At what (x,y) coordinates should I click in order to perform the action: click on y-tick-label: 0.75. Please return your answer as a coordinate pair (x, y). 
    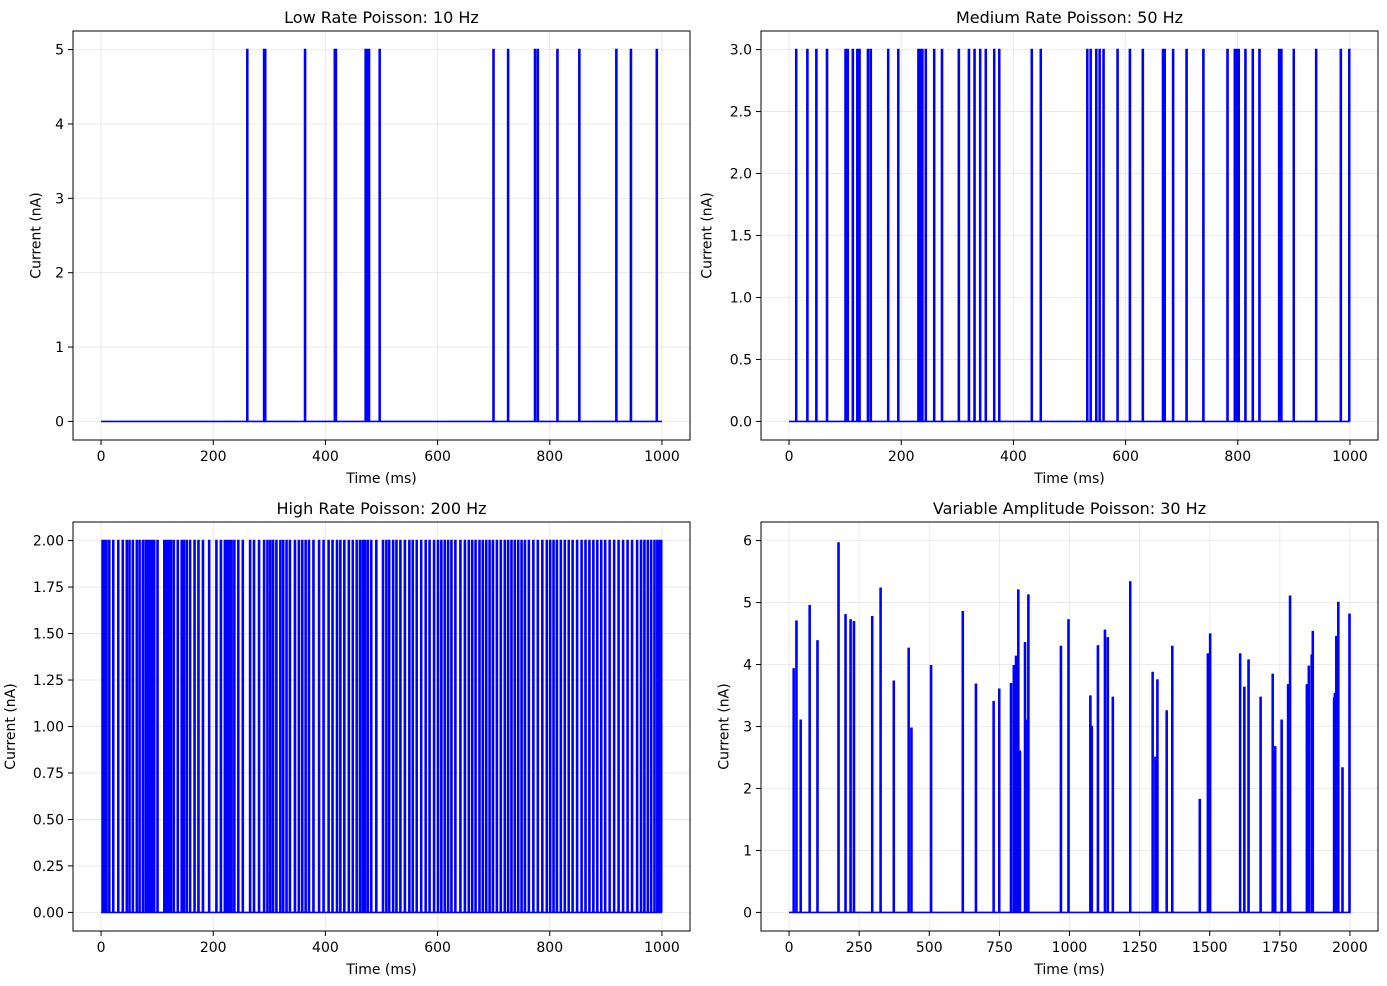
    Looking at the image, I should click on (48, 774).